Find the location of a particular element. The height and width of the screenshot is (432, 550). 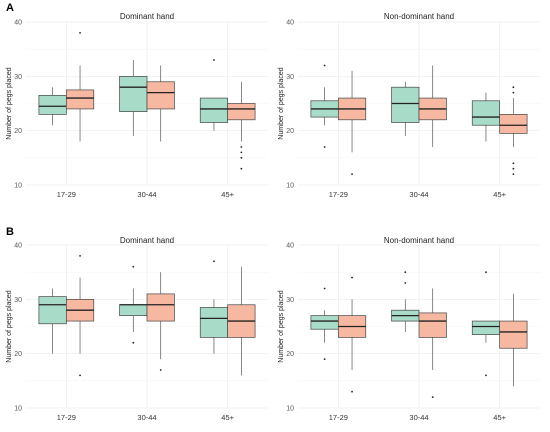

panel-letter-a: A is located at coordinates (10, 8).